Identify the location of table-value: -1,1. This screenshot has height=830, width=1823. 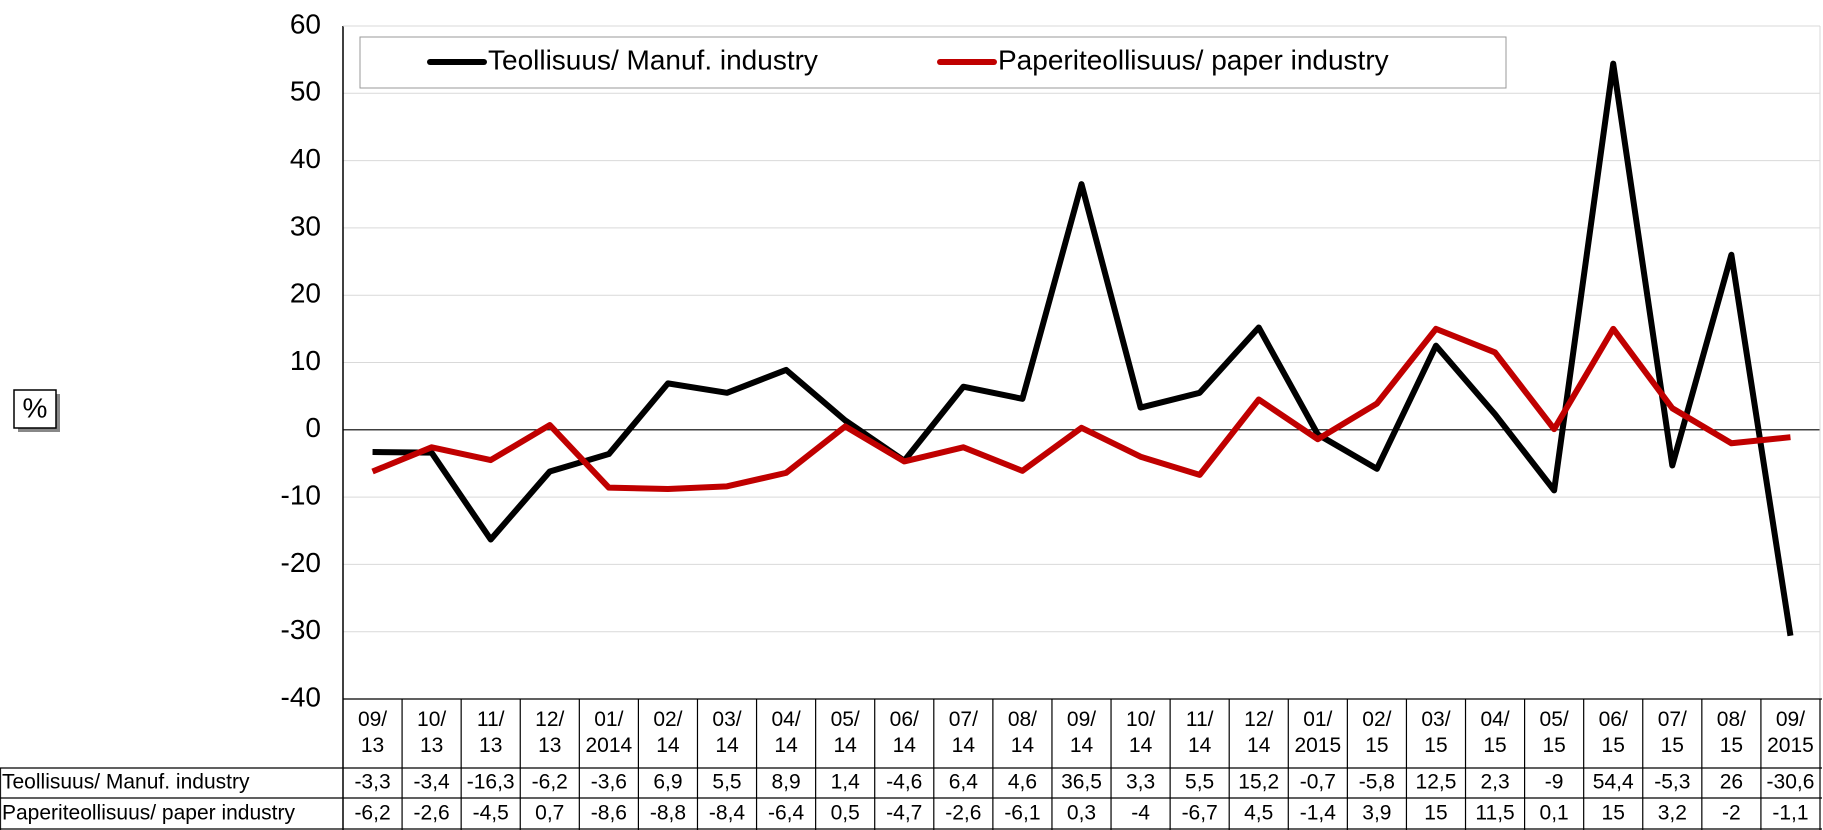
(1790, 813).